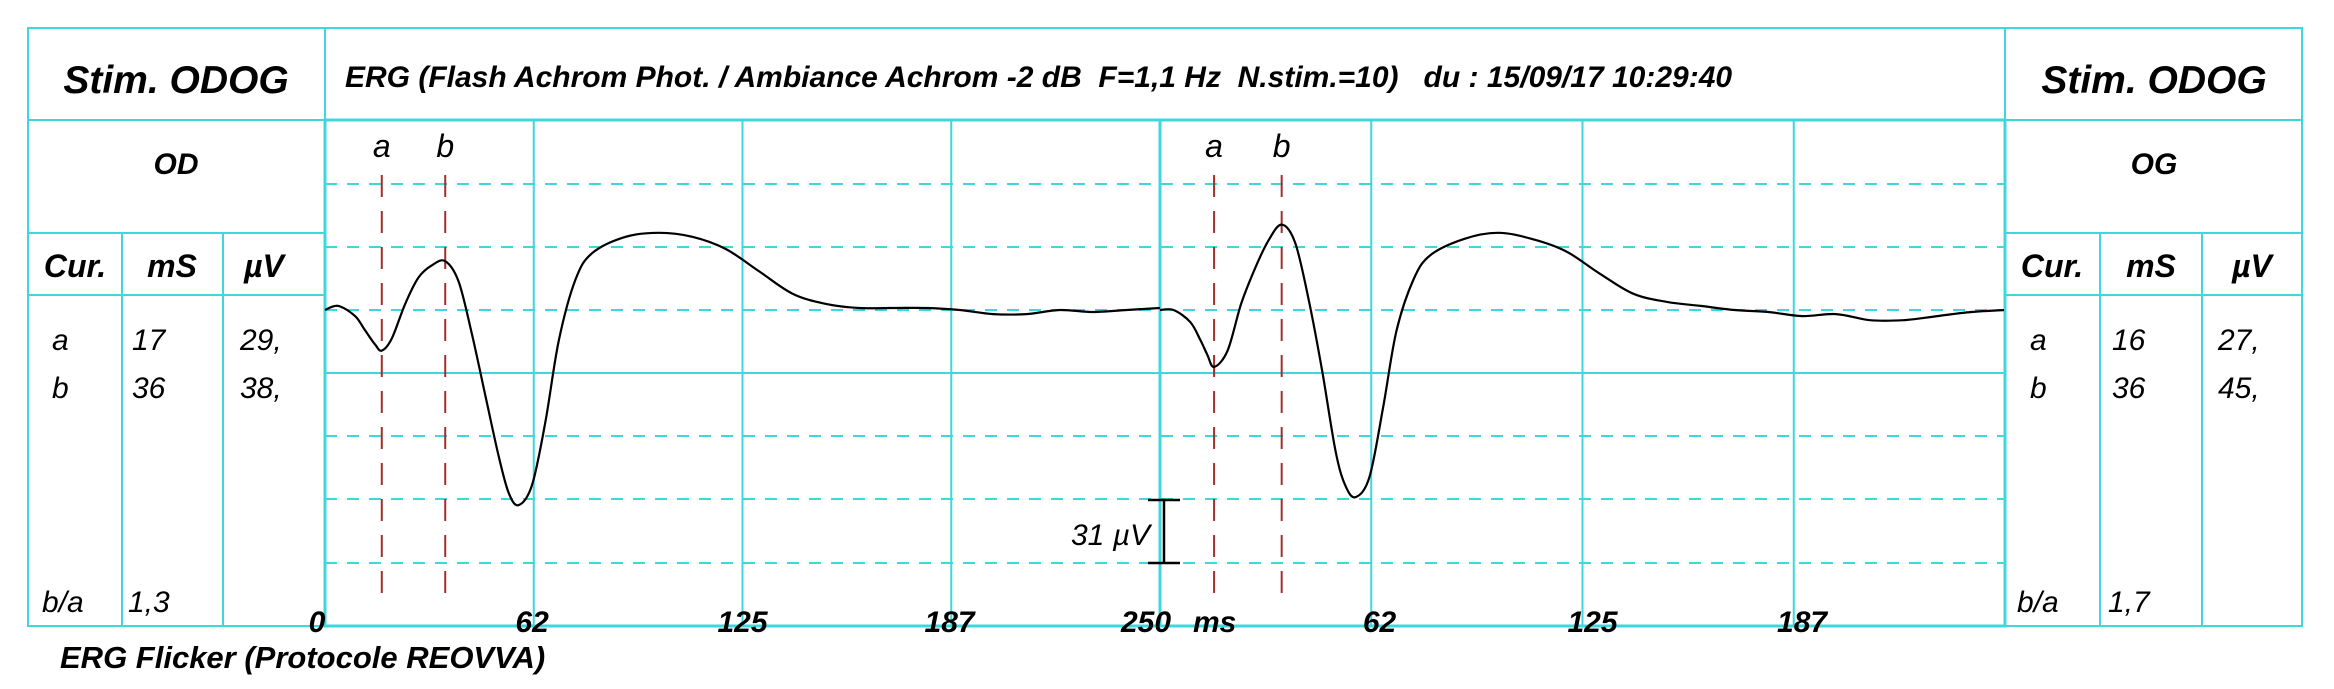 This screenshot has height=689, width=2334. Describe the element at coordinates (2038, 388) in the screenshot. I see `right-row-b-cur: b` at that location.